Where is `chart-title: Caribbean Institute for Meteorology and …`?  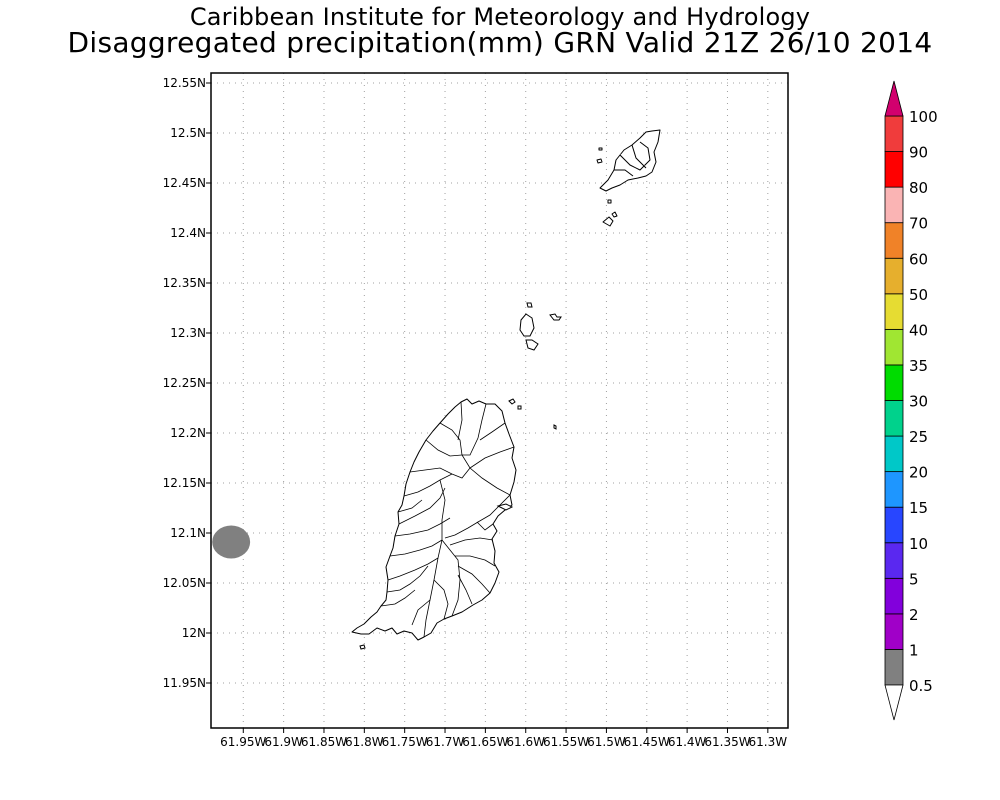 chart-title: Caribbean Institute for Meteorology and … is located at coordinates (500, 17).